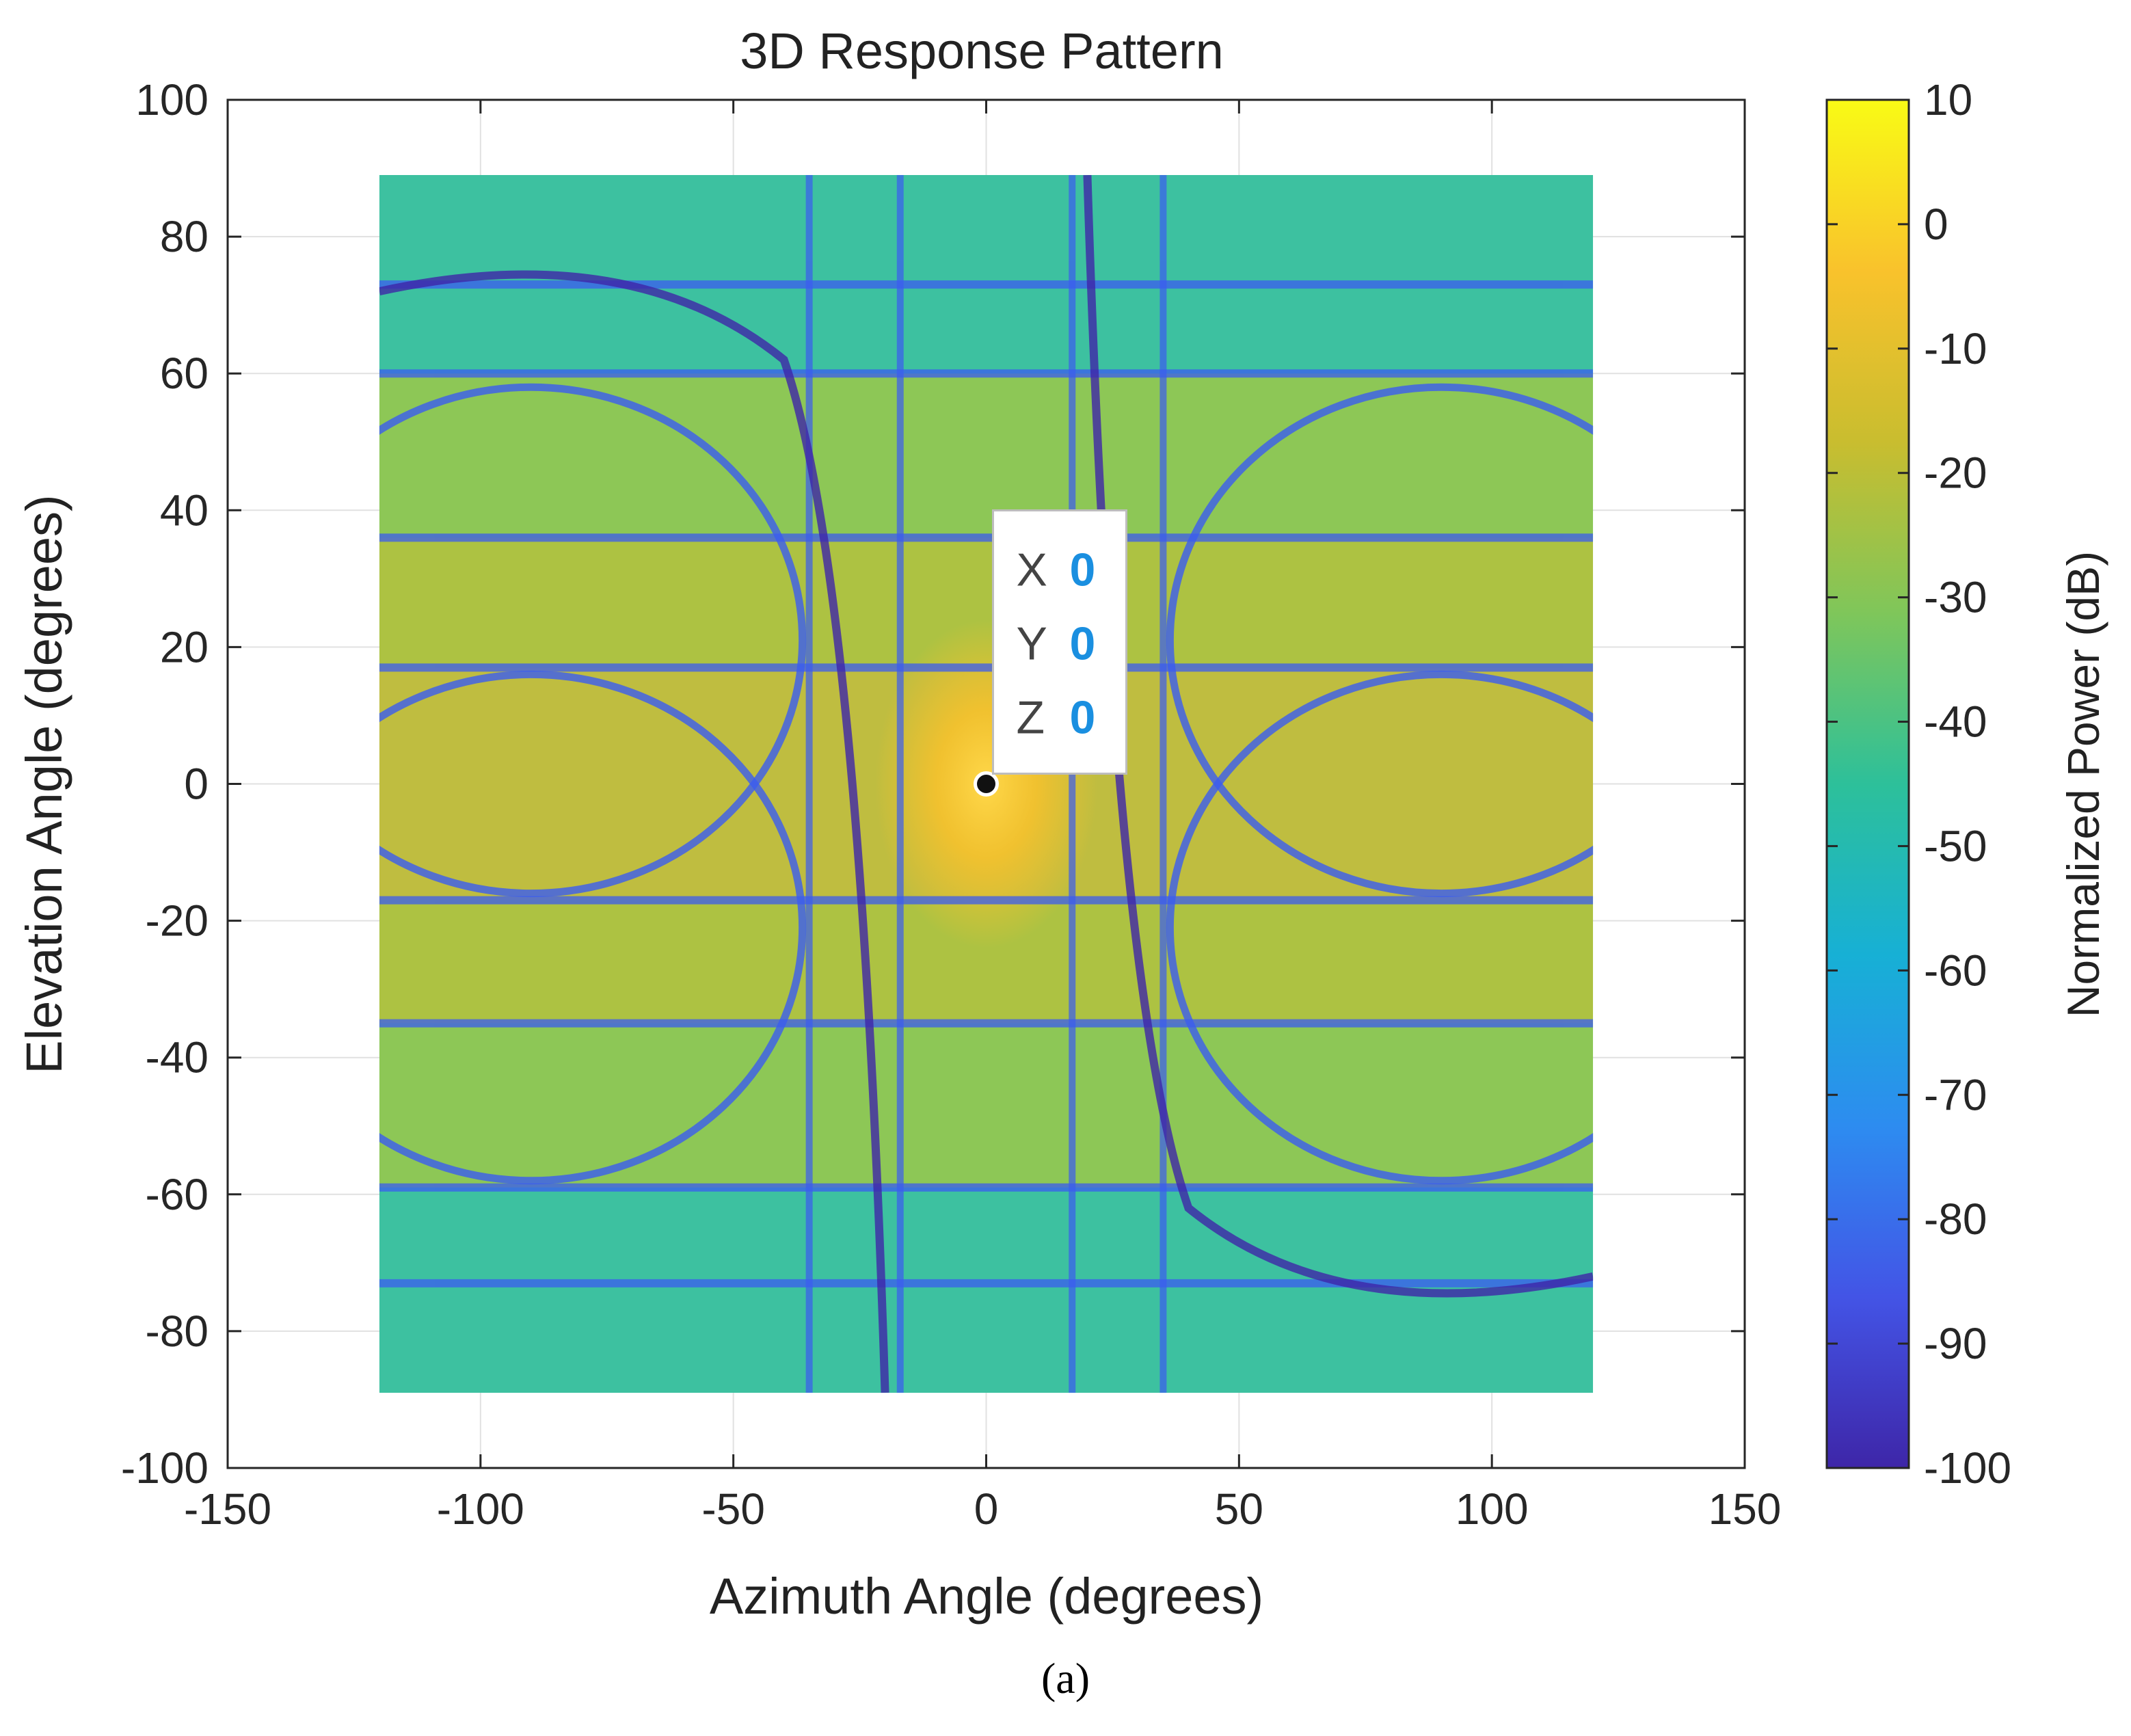 The height and width of the screenshot is (1736, 2131). Describe the element at coordinates (1948, 99) in the screenshot. I see `colorbar-tick-label: 10` at that location.